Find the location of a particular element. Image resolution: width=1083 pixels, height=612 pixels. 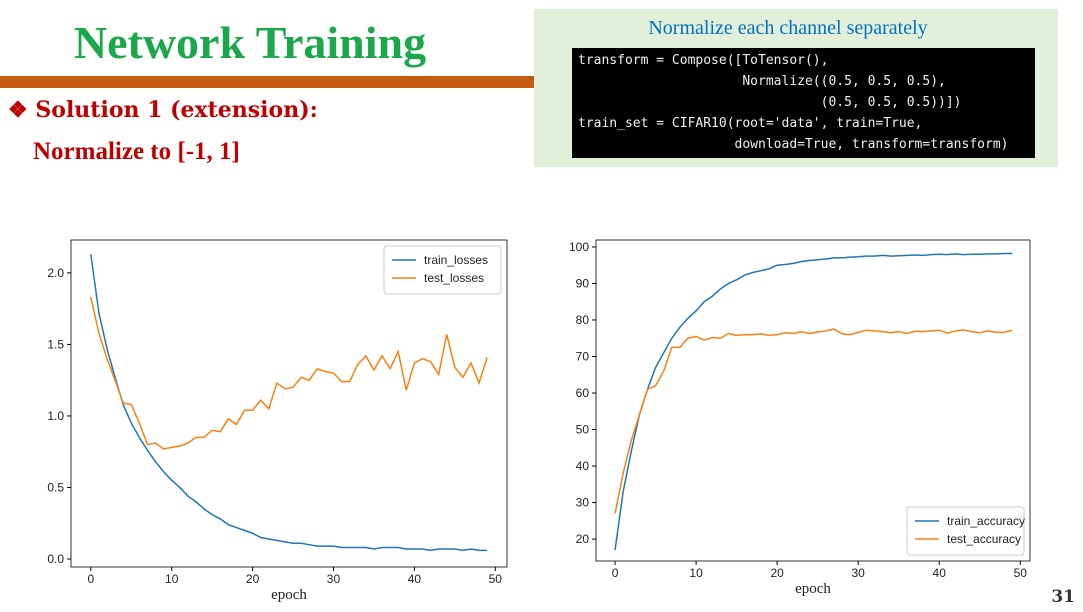

y-tick-label: 0.5 is located at coordinates (55, 487).